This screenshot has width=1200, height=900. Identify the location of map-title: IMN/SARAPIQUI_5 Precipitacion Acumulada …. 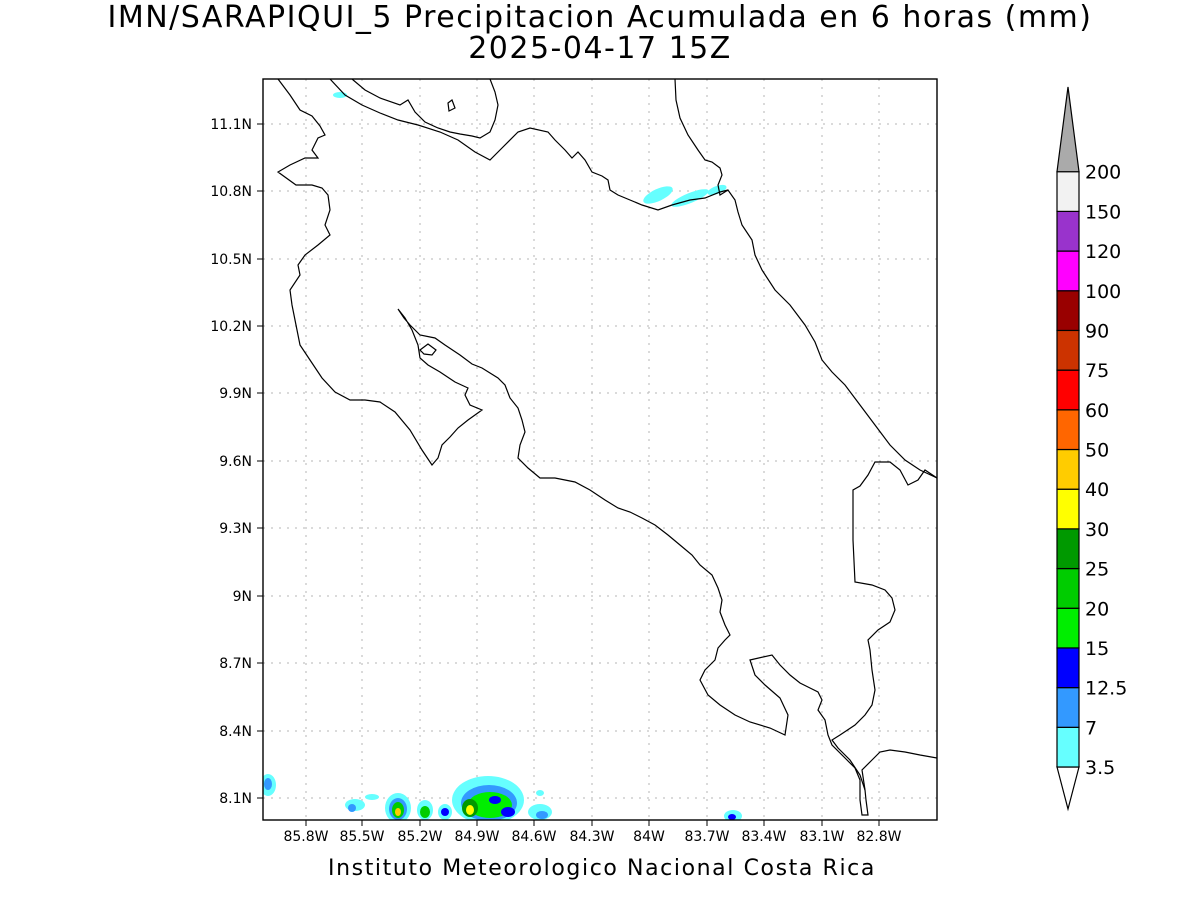
(600, 17).